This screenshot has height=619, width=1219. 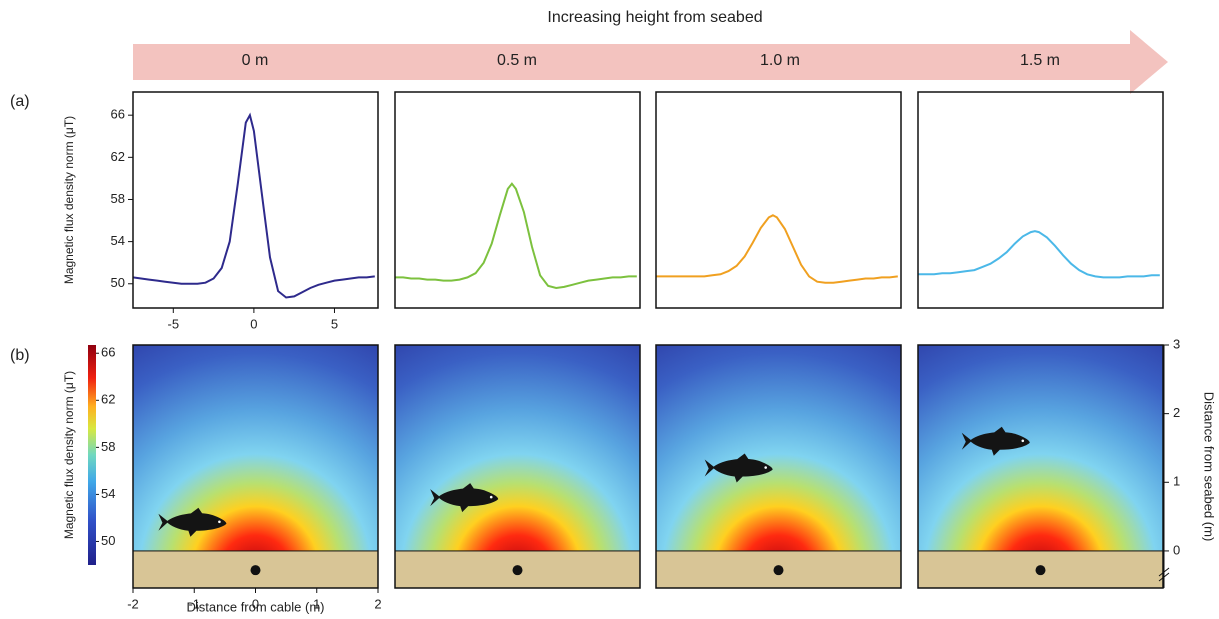 I want to click on colorbar-tick-label: 66, so click(x=108, y=352).